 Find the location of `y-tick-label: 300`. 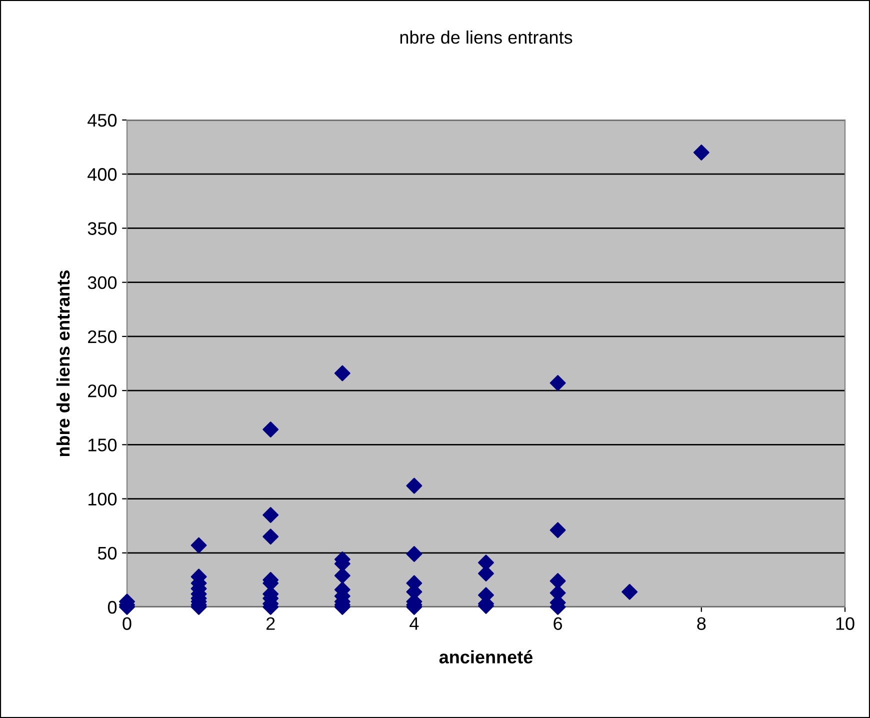

y-tick-label: 300 is located at coordinates (102, 283).